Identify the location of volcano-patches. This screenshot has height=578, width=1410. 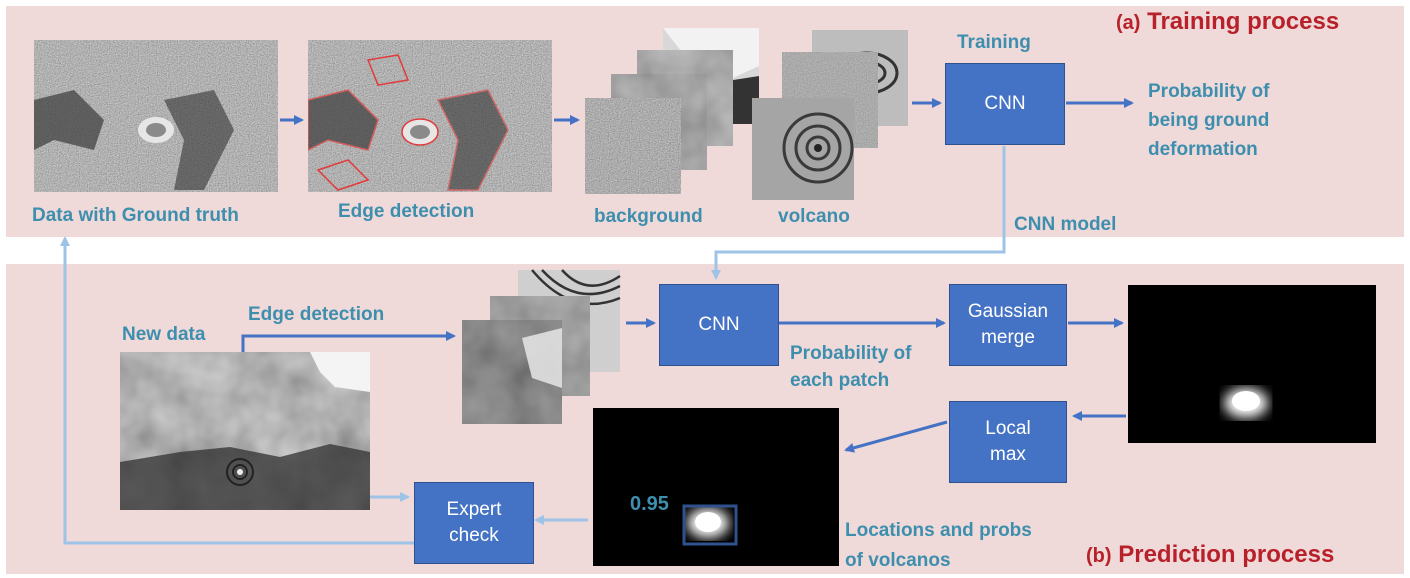
(830, 115).